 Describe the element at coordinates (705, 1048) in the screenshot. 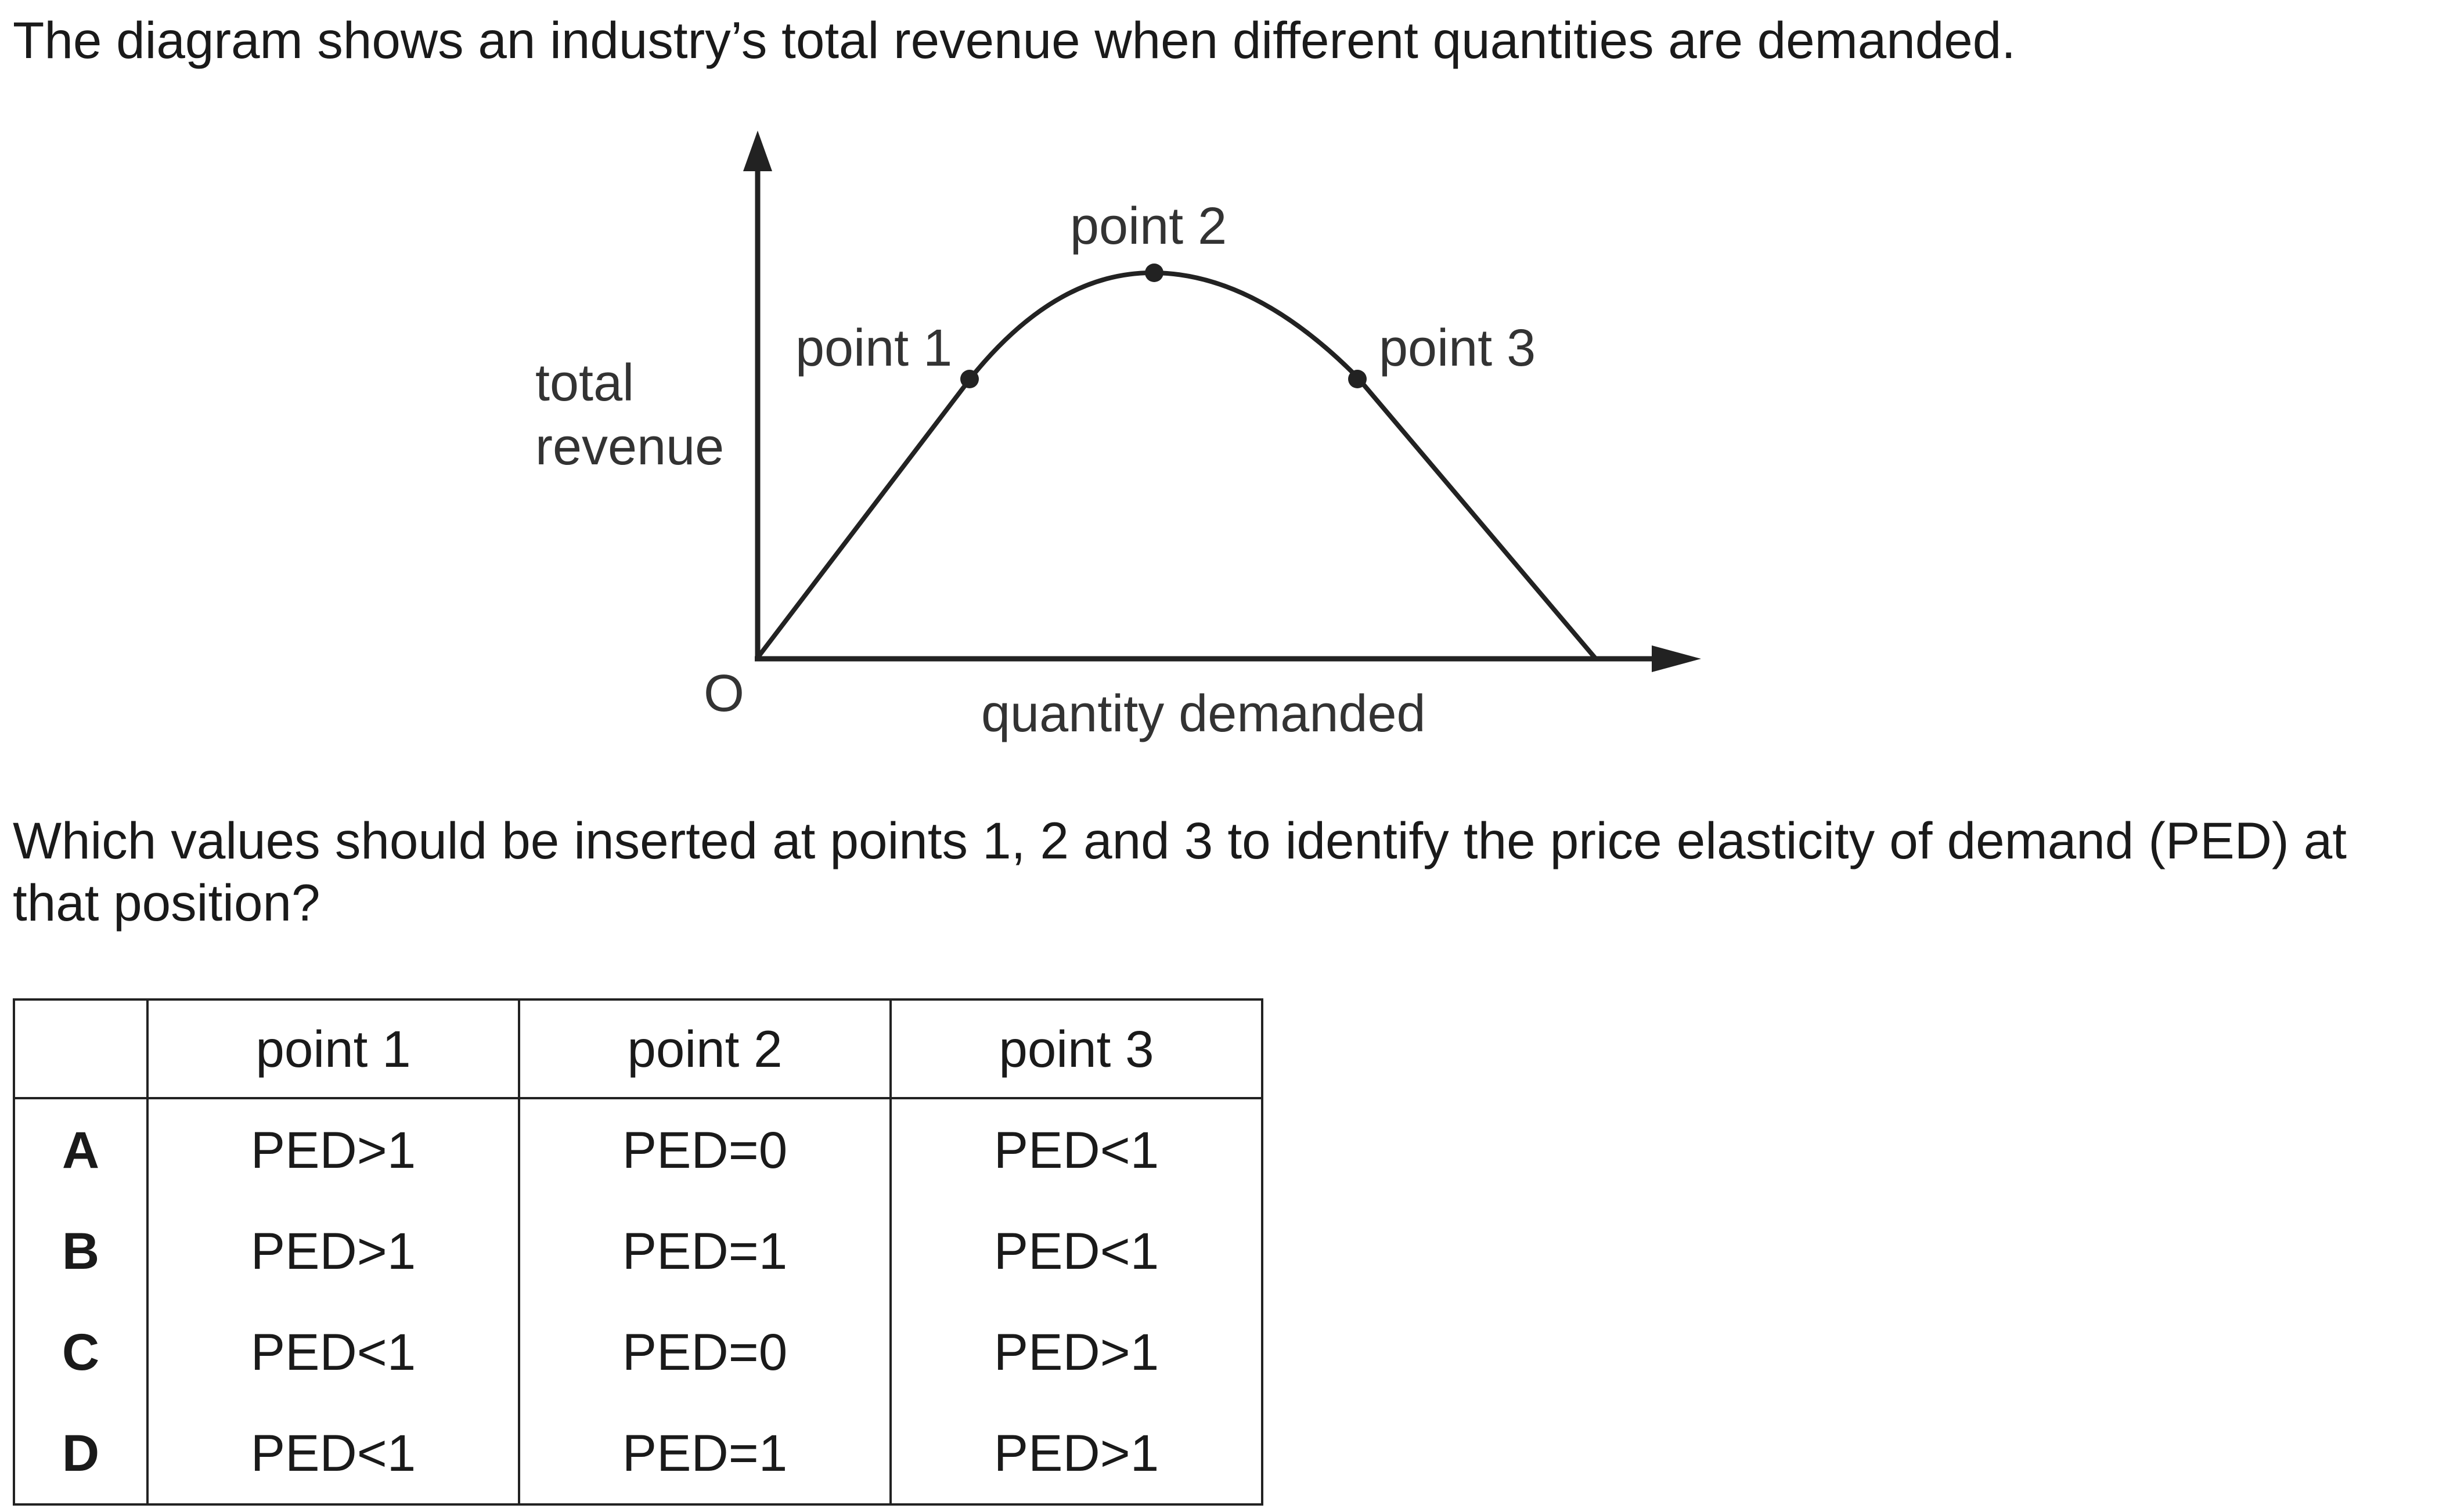

I see `header-point-2: point 2` at that location.